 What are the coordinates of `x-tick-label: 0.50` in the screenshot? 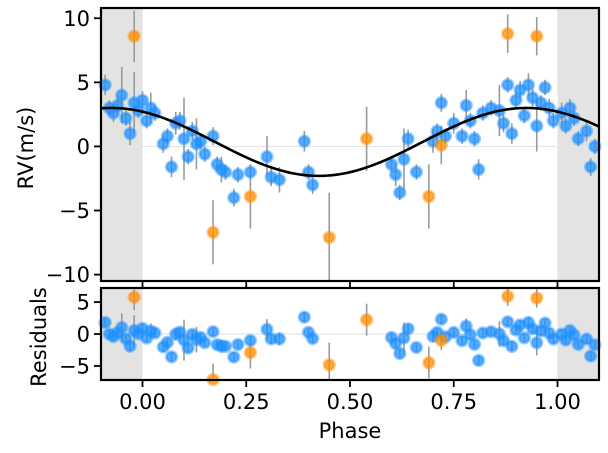 It's located at (350, 402).